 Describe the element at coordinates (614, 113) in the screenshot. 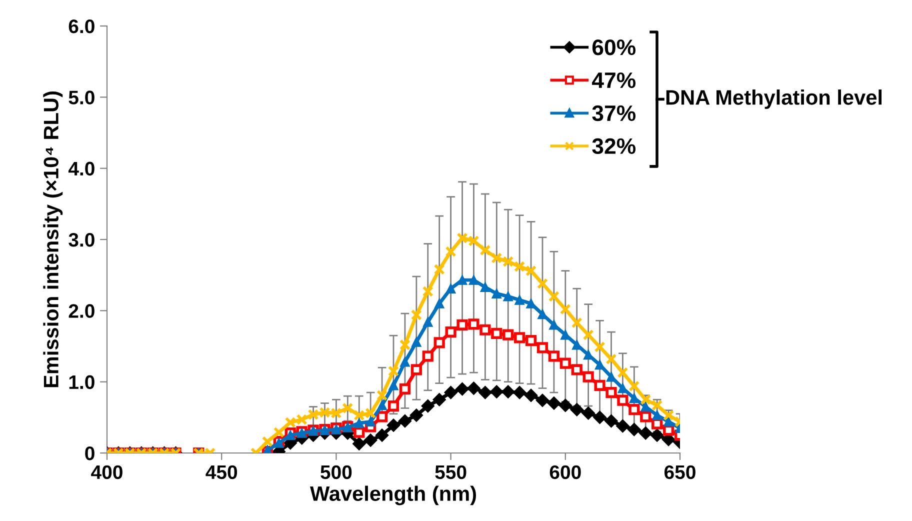

I see `legend-label: 37%` at that location.